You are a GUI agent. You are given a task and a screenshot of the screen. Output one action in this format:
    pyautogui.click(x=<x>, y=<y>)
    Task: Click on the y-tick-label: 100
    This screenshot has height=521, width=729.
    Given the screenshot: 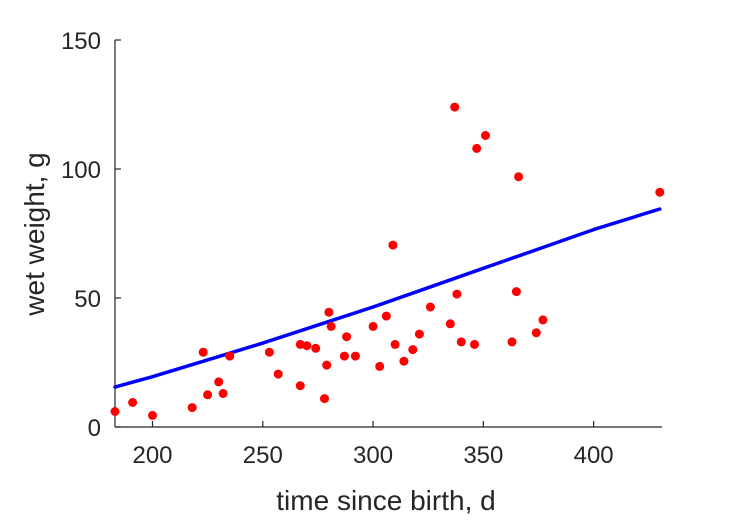 What is the action you would take?
    pyautogui.click(x=81, y=170)
    